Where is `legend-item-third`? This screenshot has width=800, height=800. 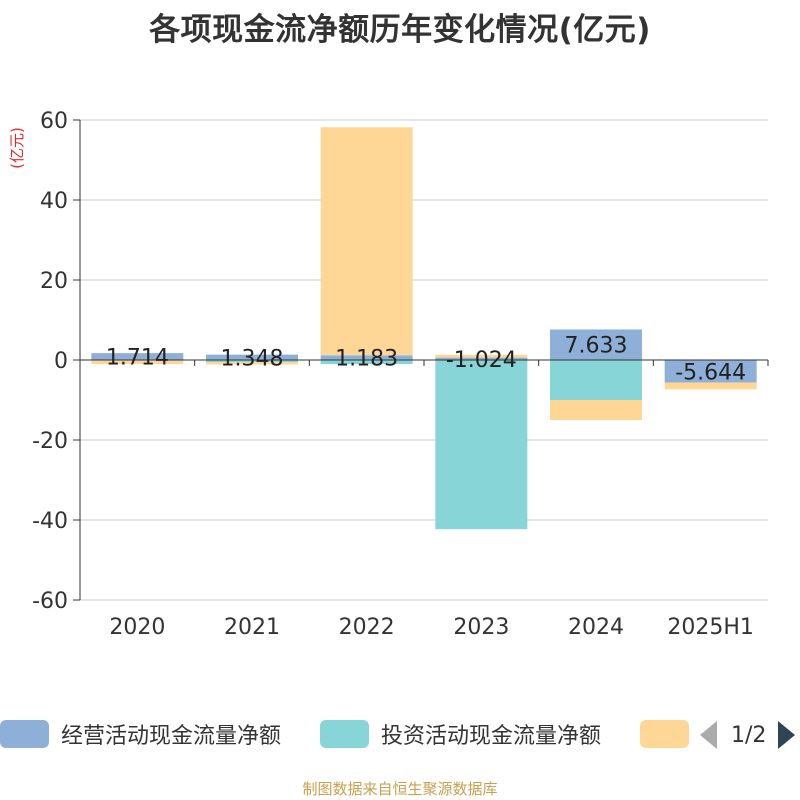
legend-item-third is located at coordinates (664, 734).